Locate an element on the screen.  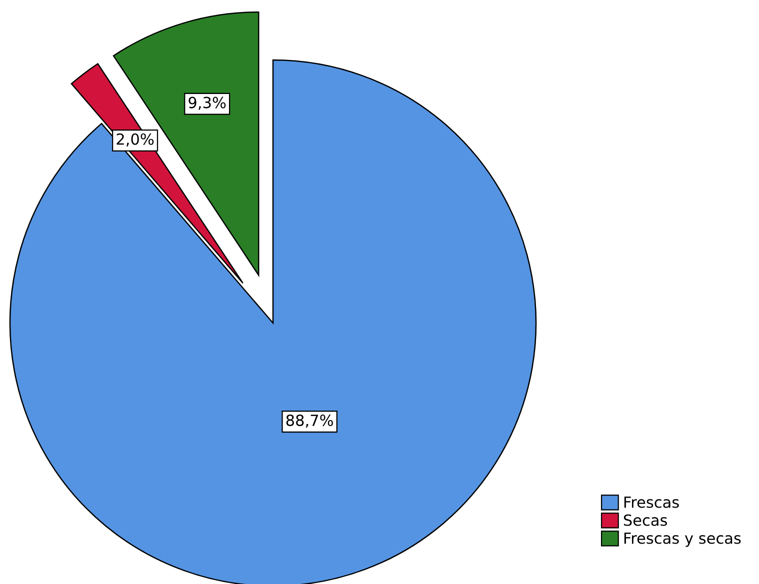
data-label: 2,0% is located at coordinates (135, 139).